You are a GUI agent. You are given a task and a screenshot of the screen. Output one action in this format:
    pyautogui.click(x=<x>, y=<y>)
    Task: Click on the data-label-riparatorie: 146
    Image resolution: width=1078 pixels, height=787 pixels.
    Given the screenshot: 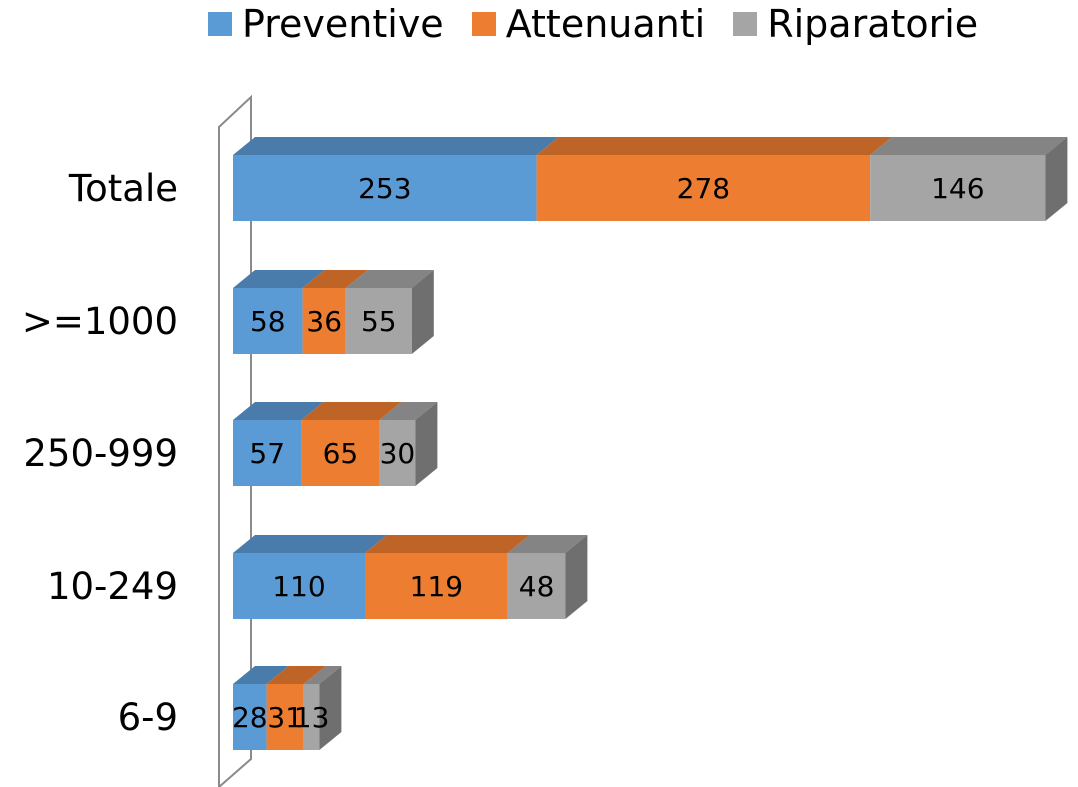 What is the action you would take?
    pyautogui.click(x=957, y=188)
    